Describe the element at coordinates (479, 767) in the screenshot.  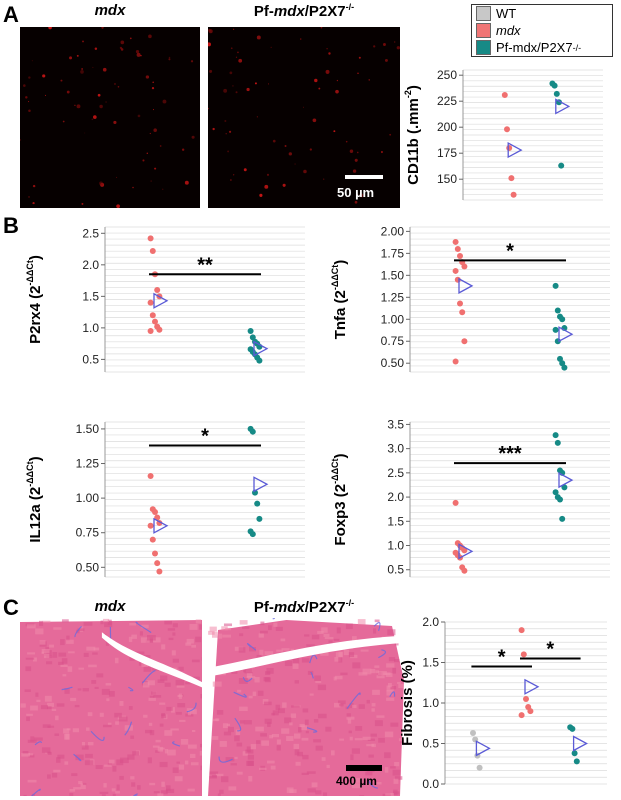
I see `data-point-wt` at that location.